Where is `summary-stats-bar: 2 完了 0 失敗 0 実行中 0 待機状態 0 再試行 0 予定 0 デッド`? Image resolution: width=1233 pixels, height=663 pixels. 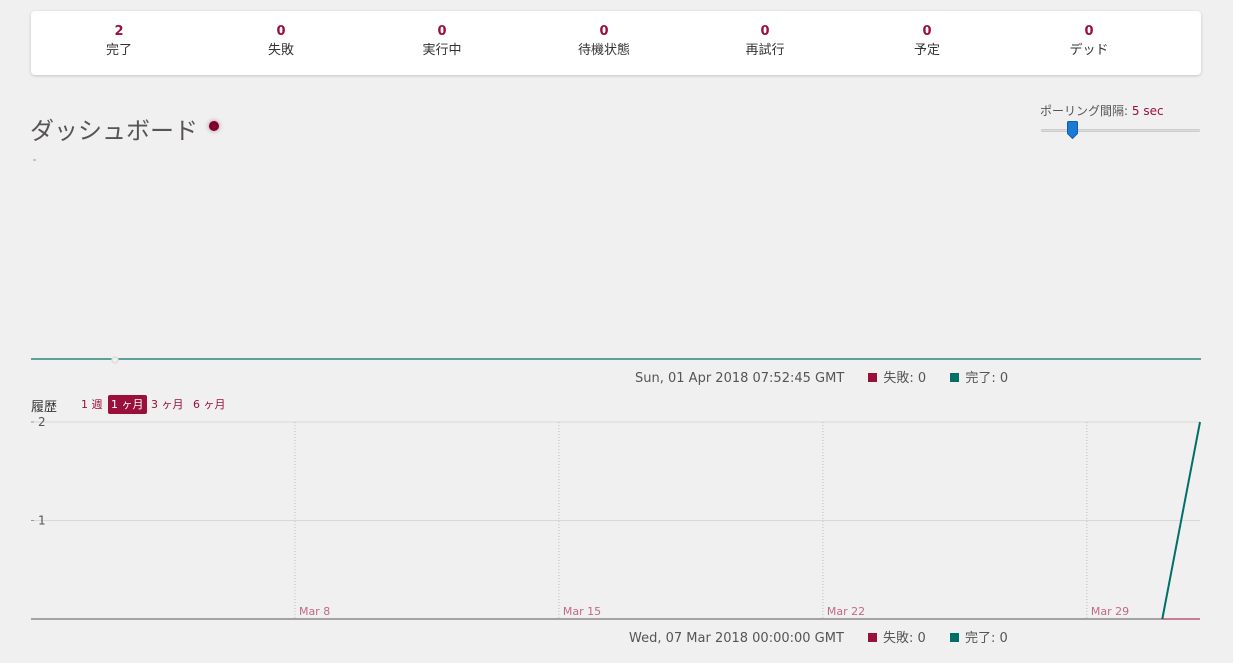 summary-stats-bar: 2 完了 0 失敗 0 実行中 0 待機状態 0 再試行 0 予定 0 デッド is located at coordinates (616, 43).